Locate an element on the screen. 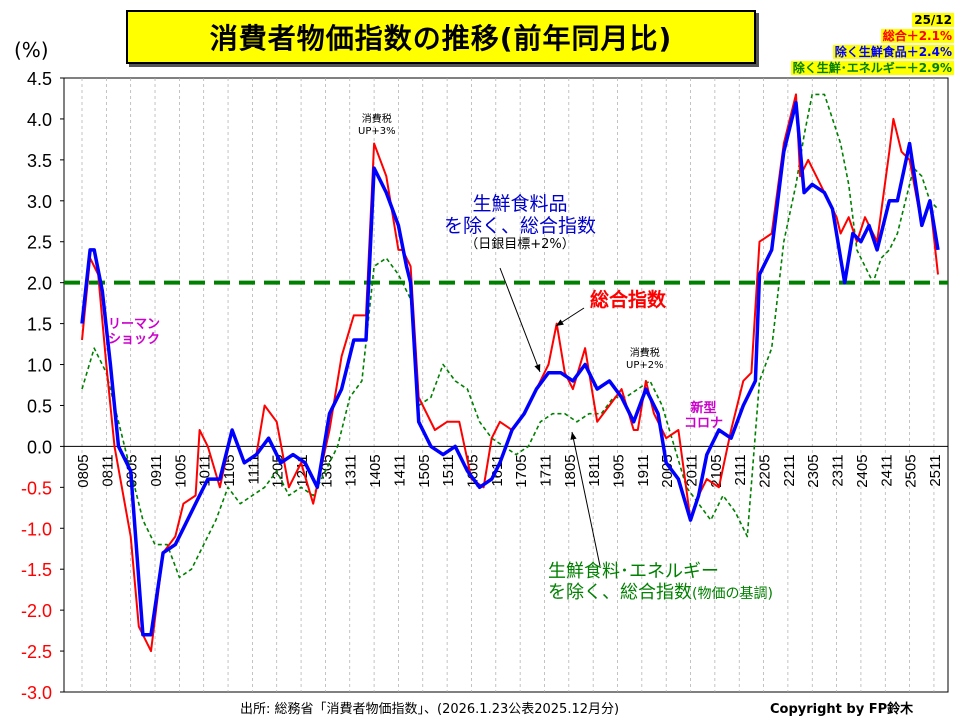 The height and width of the screenshot is (720, 960). y-tick-label: -2.0 is located at coordinates (36, 611).